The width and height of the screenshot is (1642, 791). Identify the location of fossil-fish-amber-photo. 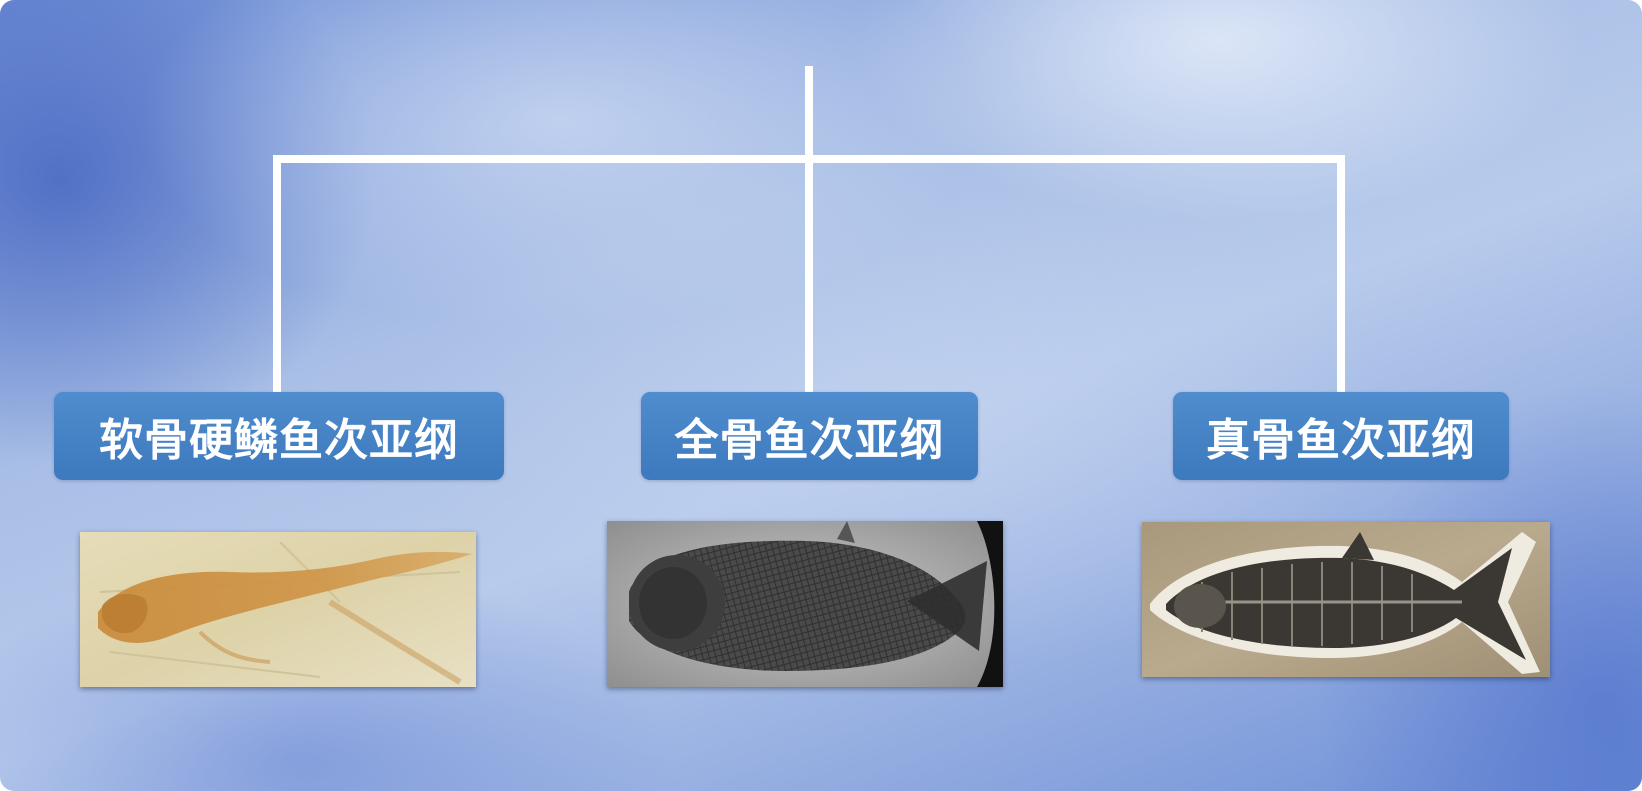
(278, 609).